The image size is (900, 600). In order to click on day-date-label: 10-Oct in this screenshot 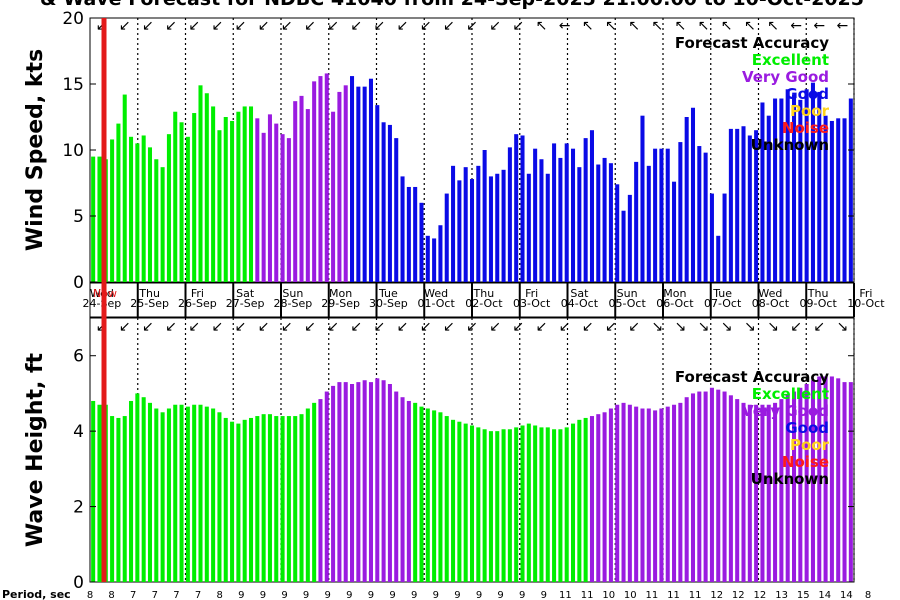, I will do `click(866, 303)`.